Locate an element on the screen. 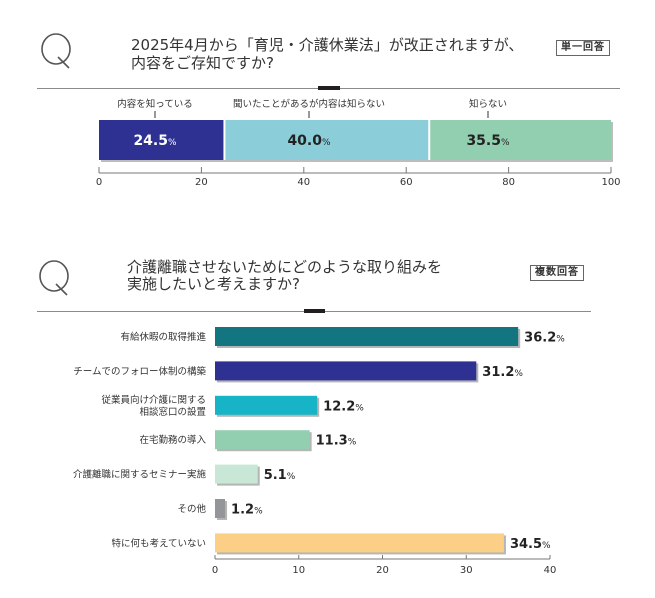 The height and width of the screenshot is (598, 655). value-number: 40.0 is located at coordinates (304, 141).